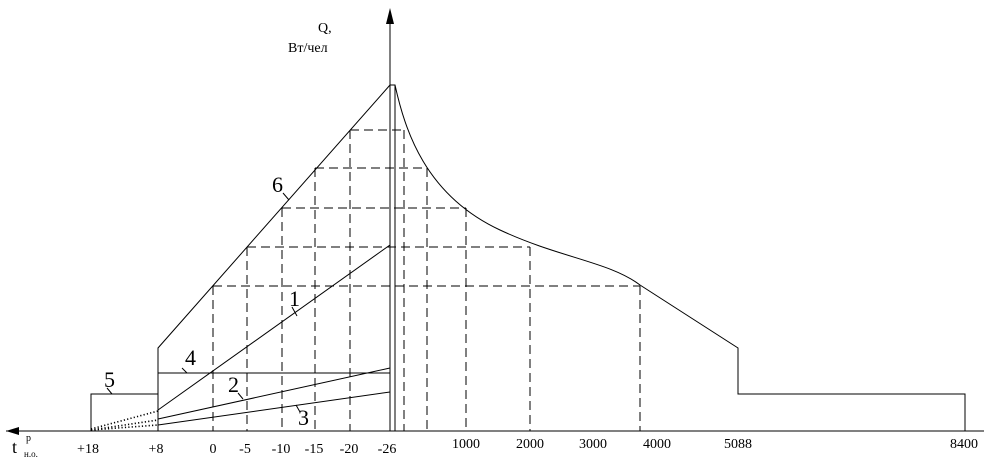  I want to click on tick-8400: 8400, so click(964, 444).